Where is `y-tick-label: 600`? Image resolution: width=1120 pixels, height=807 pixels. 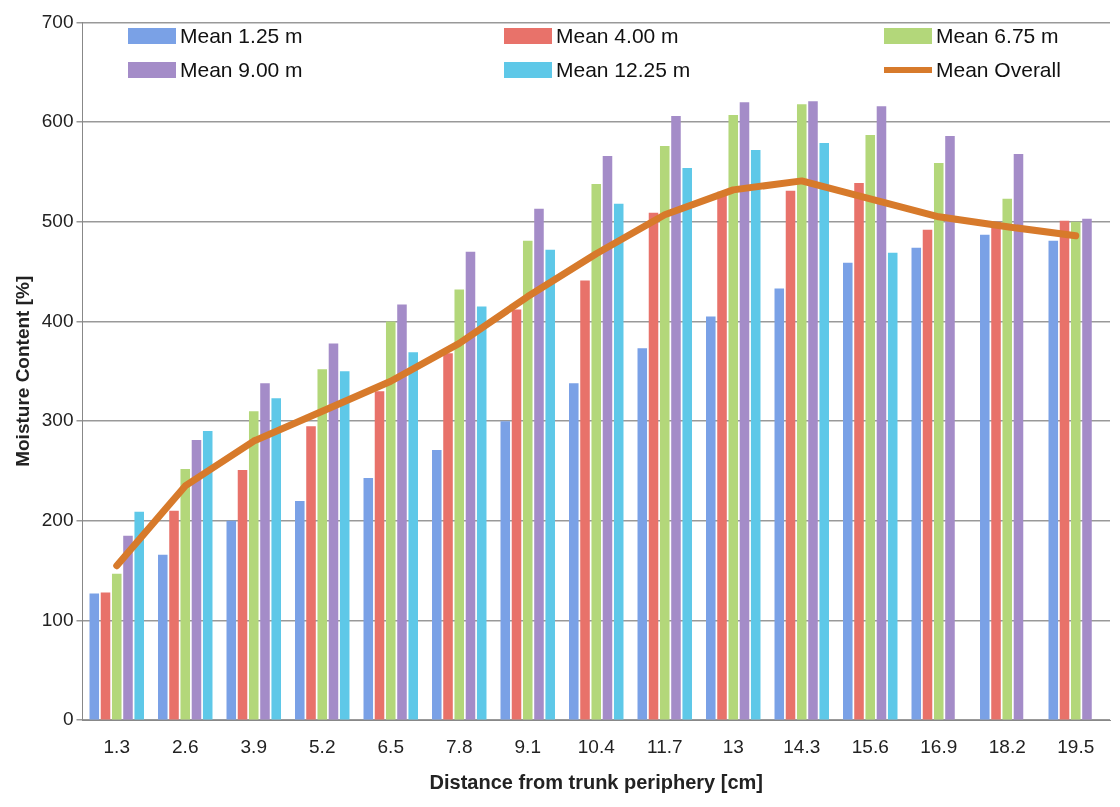
y-tick-label: 600 is located at coordinates (57, 121).